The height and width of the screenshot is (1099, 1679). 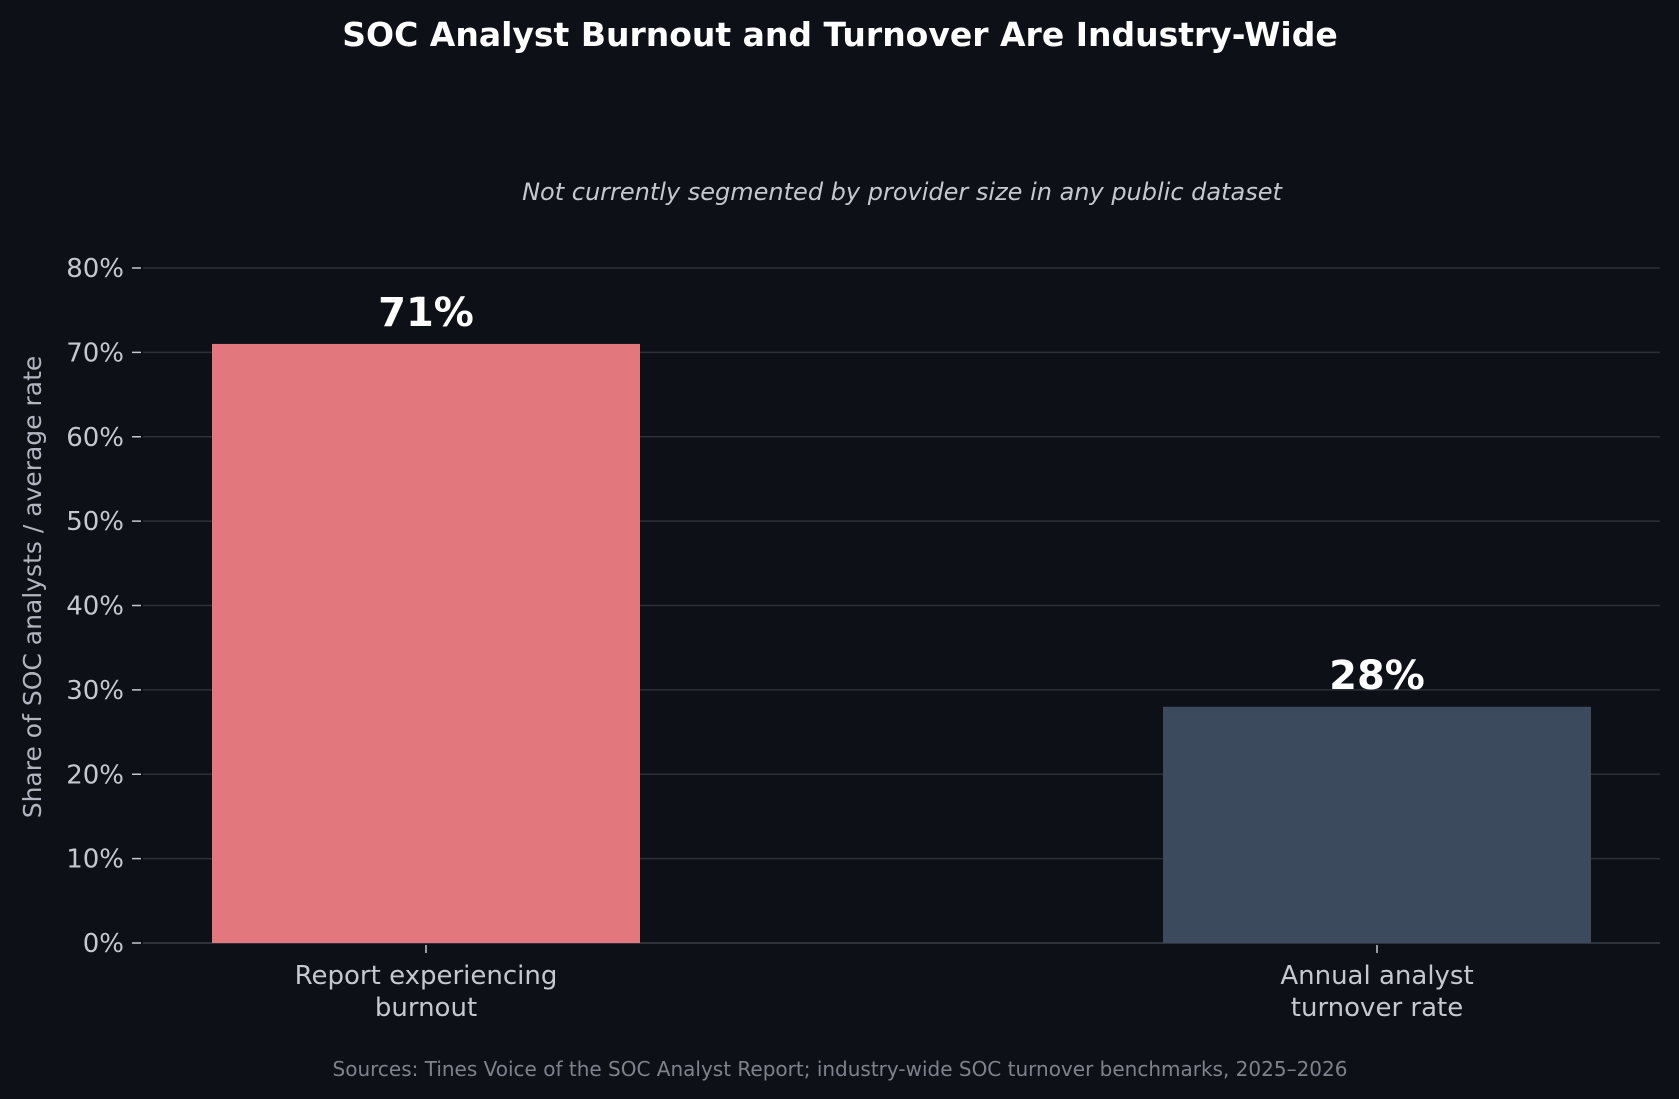 I want to click on x-tick-label: Report experiencing burnout, so click(x=426, y=992).